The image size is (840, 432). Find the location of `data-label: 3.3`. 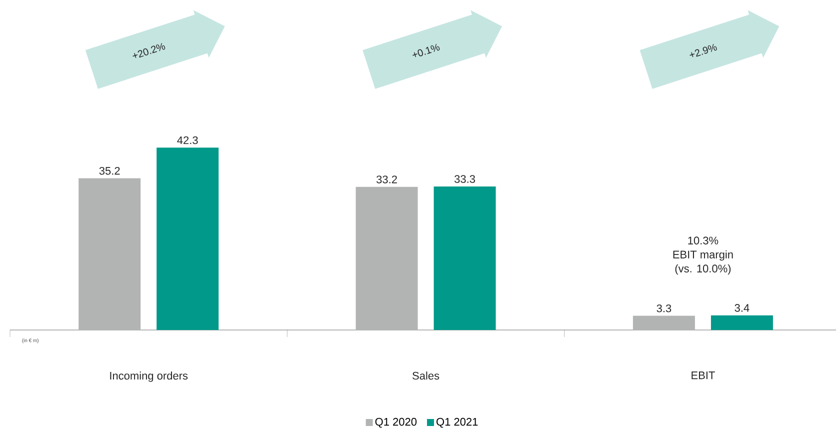

data-label: 3.3 is located at coordinates (664, 308).